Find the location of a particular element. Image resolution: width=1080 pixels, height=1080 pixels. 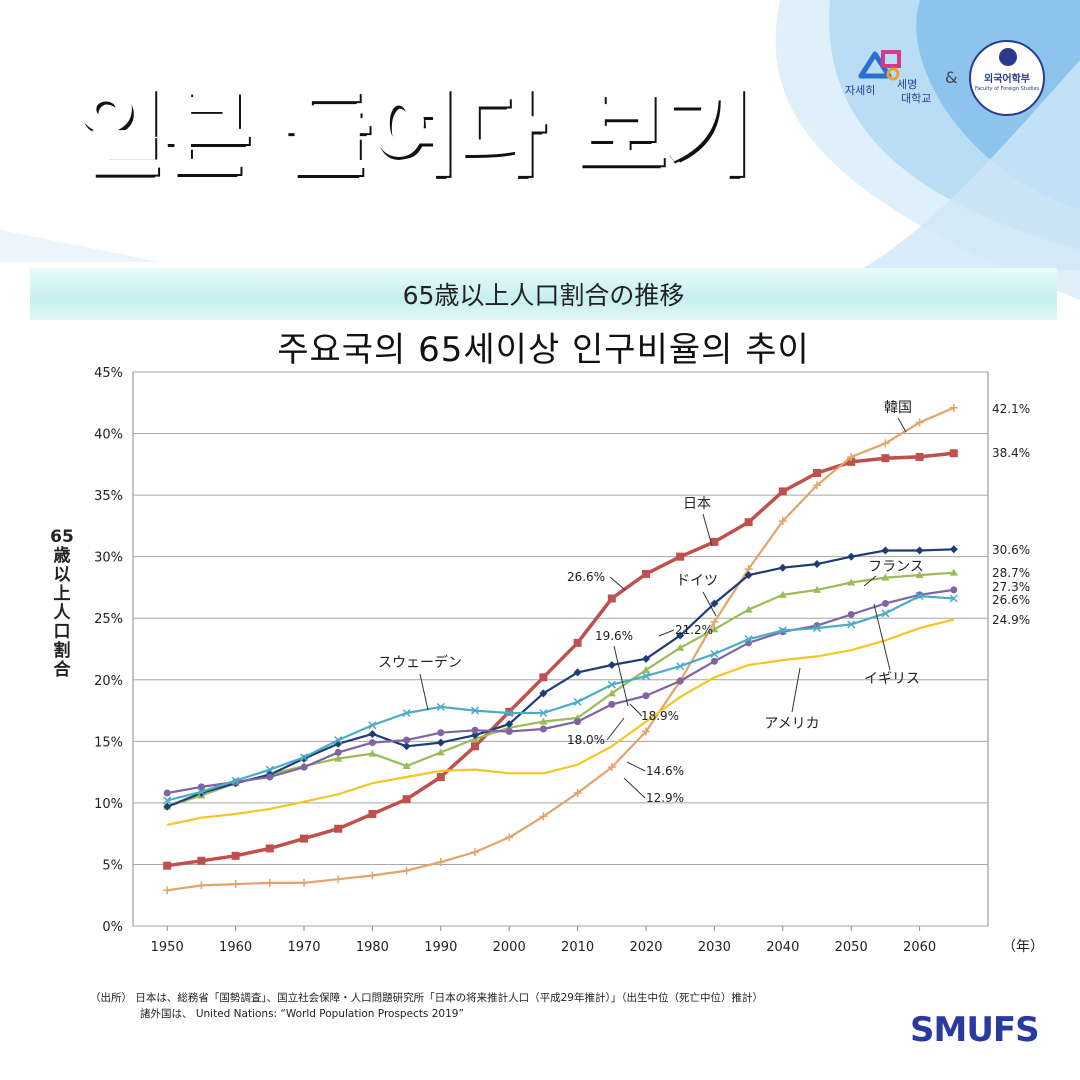

y-tick-label: 30% is located at coordinates (108, 558).